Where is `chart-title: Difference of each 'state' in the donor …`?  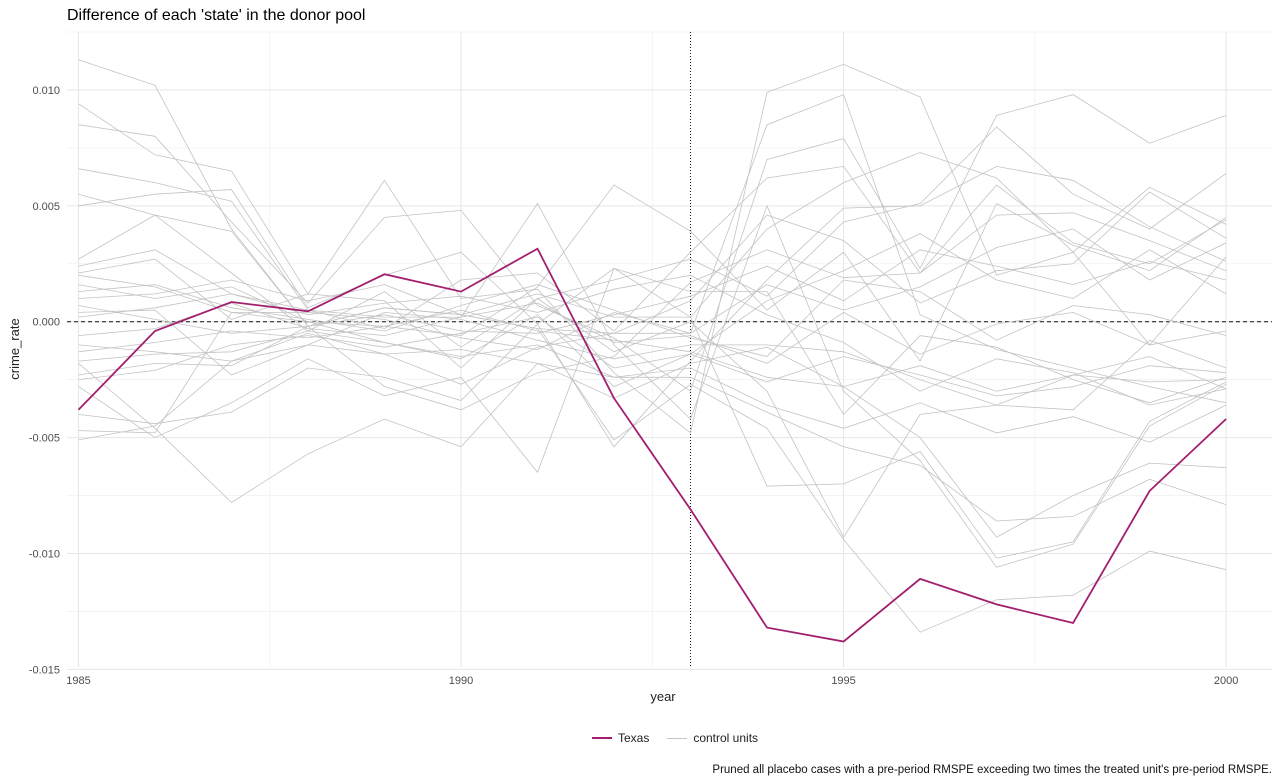
chart-title: Difference of each 'state' in the donor … is located at coordinates (216, 15).